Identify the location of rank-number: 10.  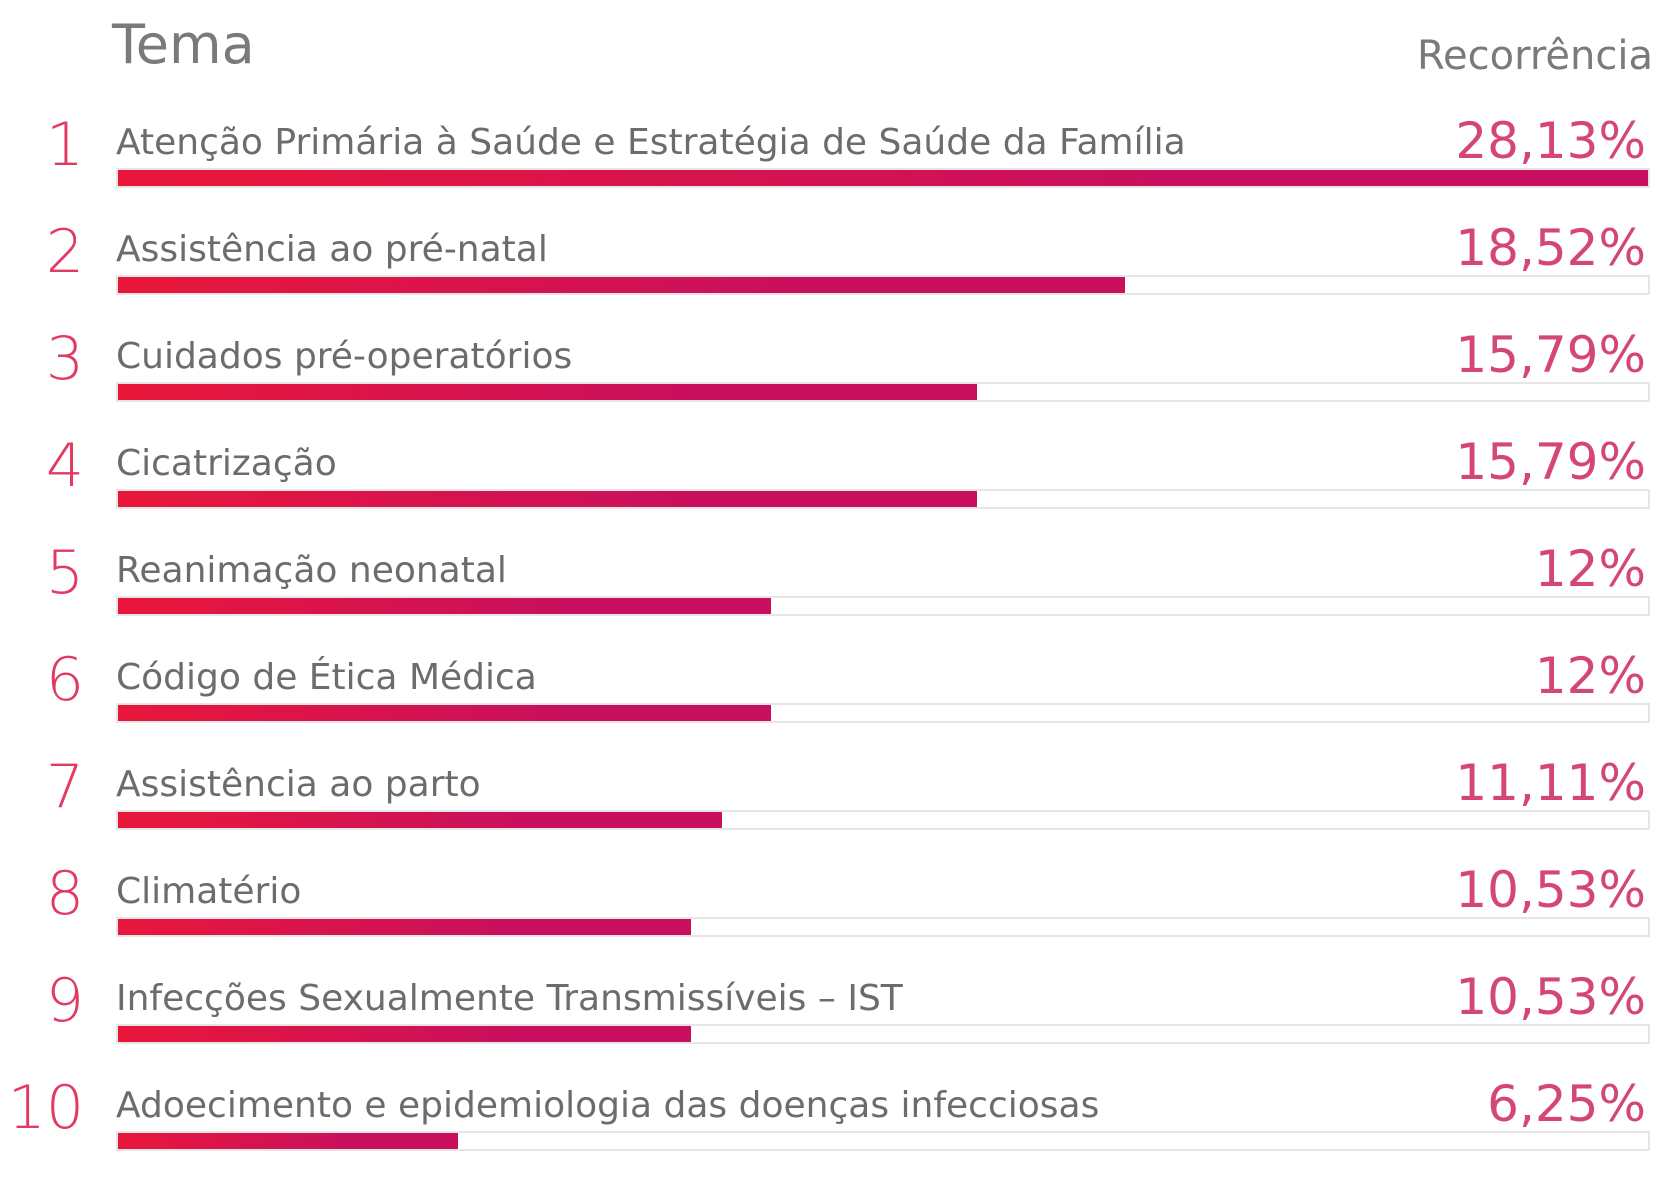
(45, 1108).